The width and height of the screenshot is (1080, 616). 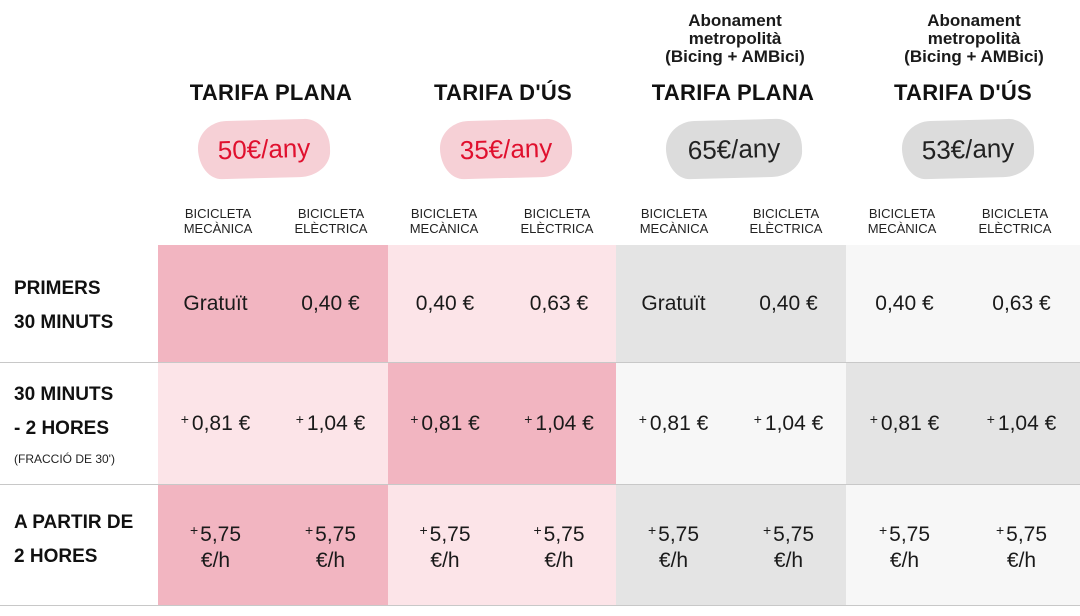 I want to click on cell-r1-c7: 0,40 €, so click(x=904, y=303).